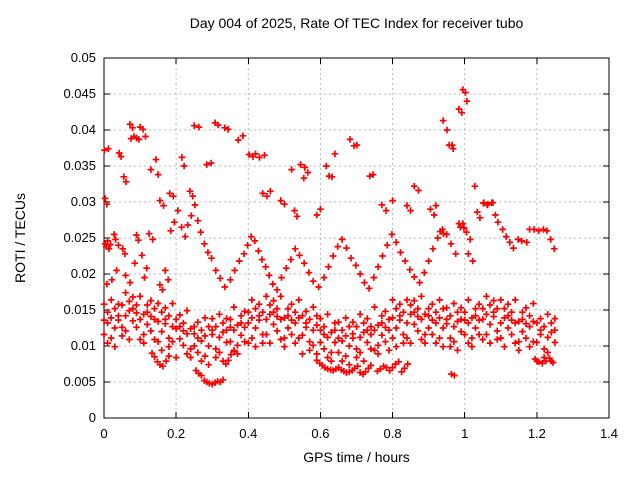  Describe the element at coordinates (79, 309) in the screenshot. I see `y-tick-label: 0.015` at that location.